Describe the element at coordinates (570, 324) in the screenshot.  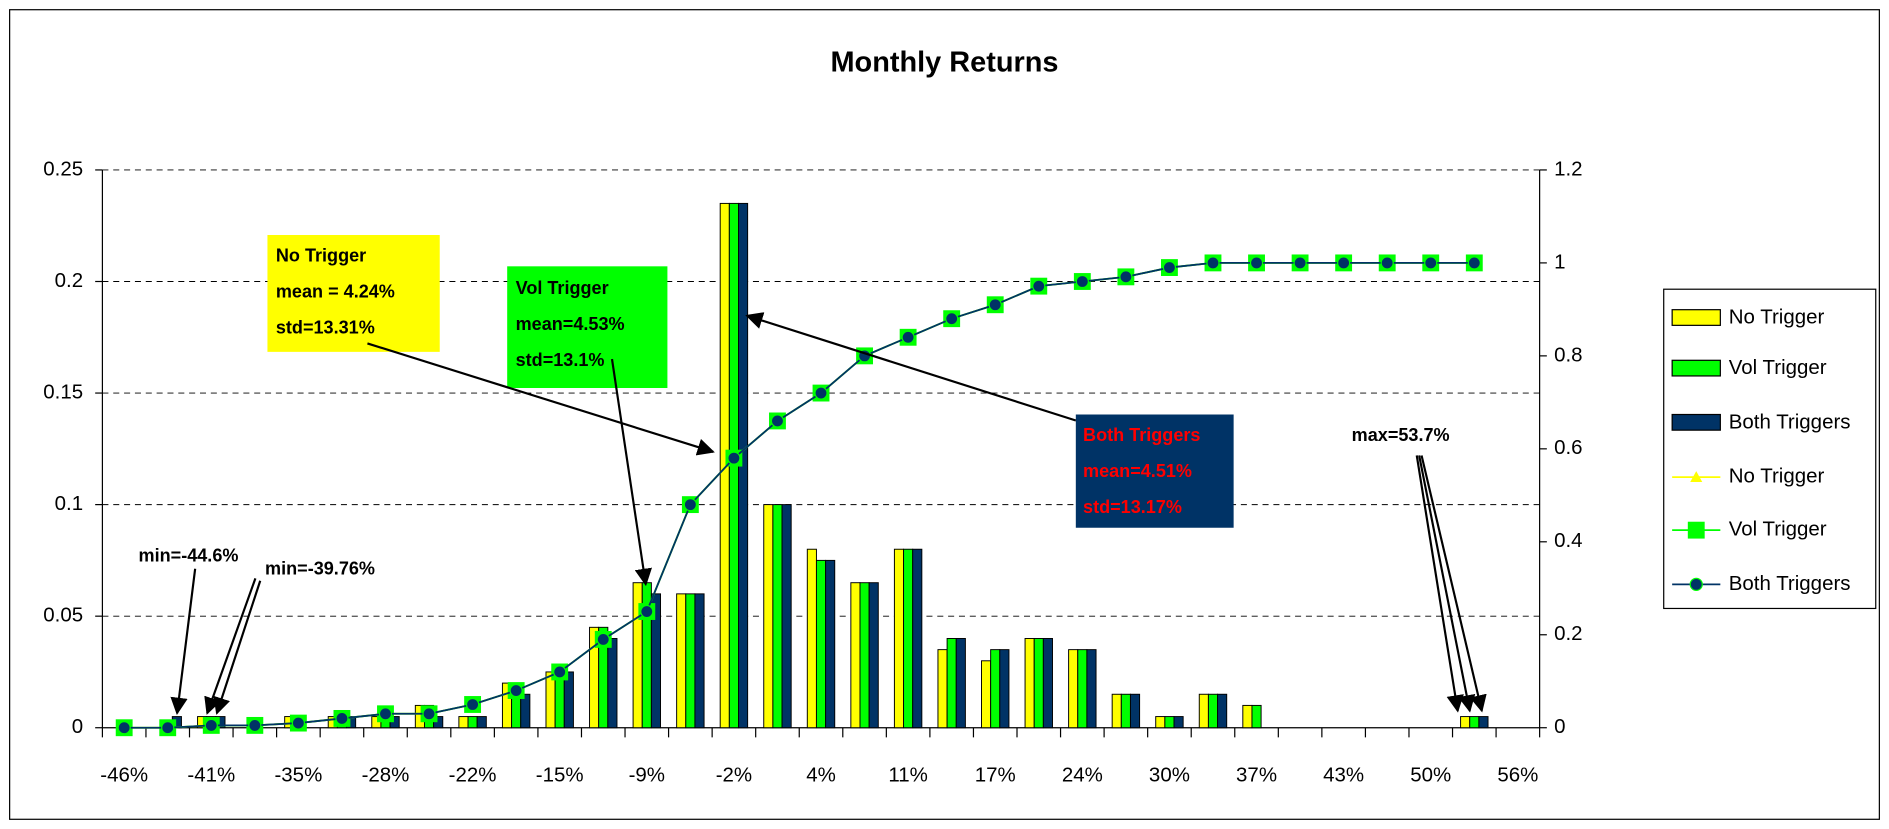
I see `annotation-text: mean=4.53%` at that location.